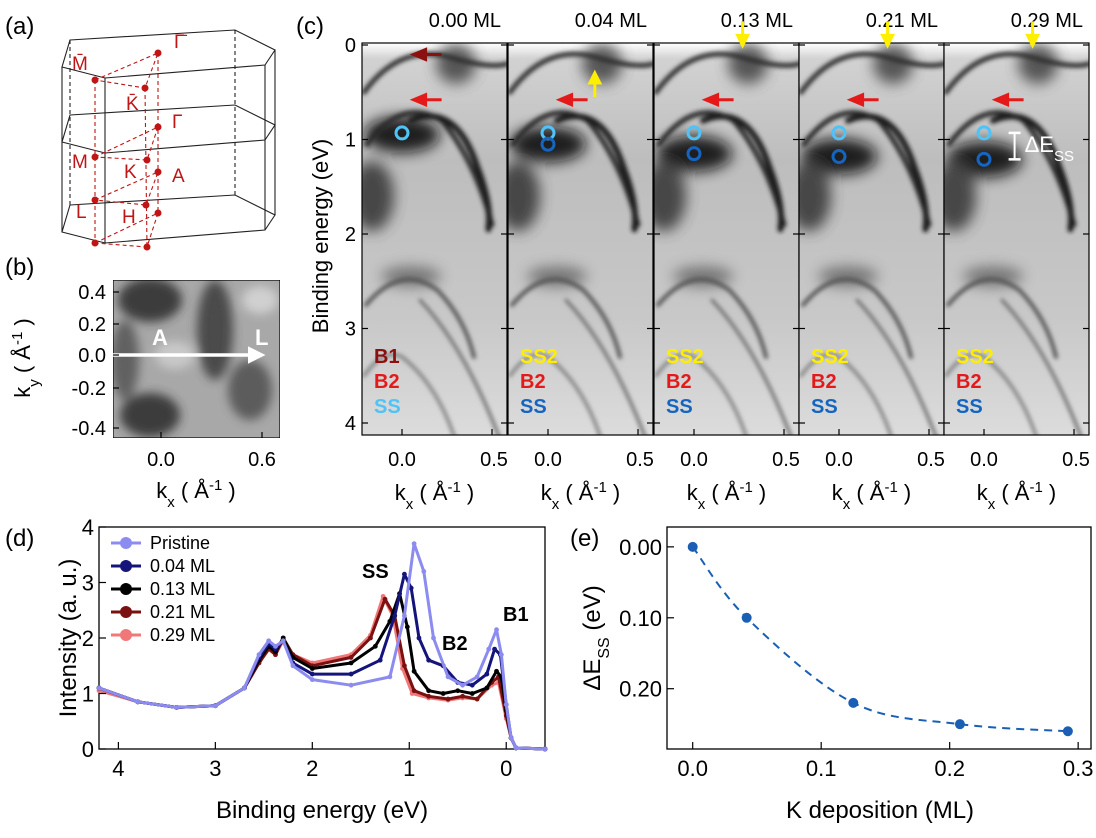 The image size is (1096, 838). I want to click on arpes-subpanel: 0.0 0.5kx ( Å-1 ) 0.04 ML SS2 B2 SS, so click(580, 261).